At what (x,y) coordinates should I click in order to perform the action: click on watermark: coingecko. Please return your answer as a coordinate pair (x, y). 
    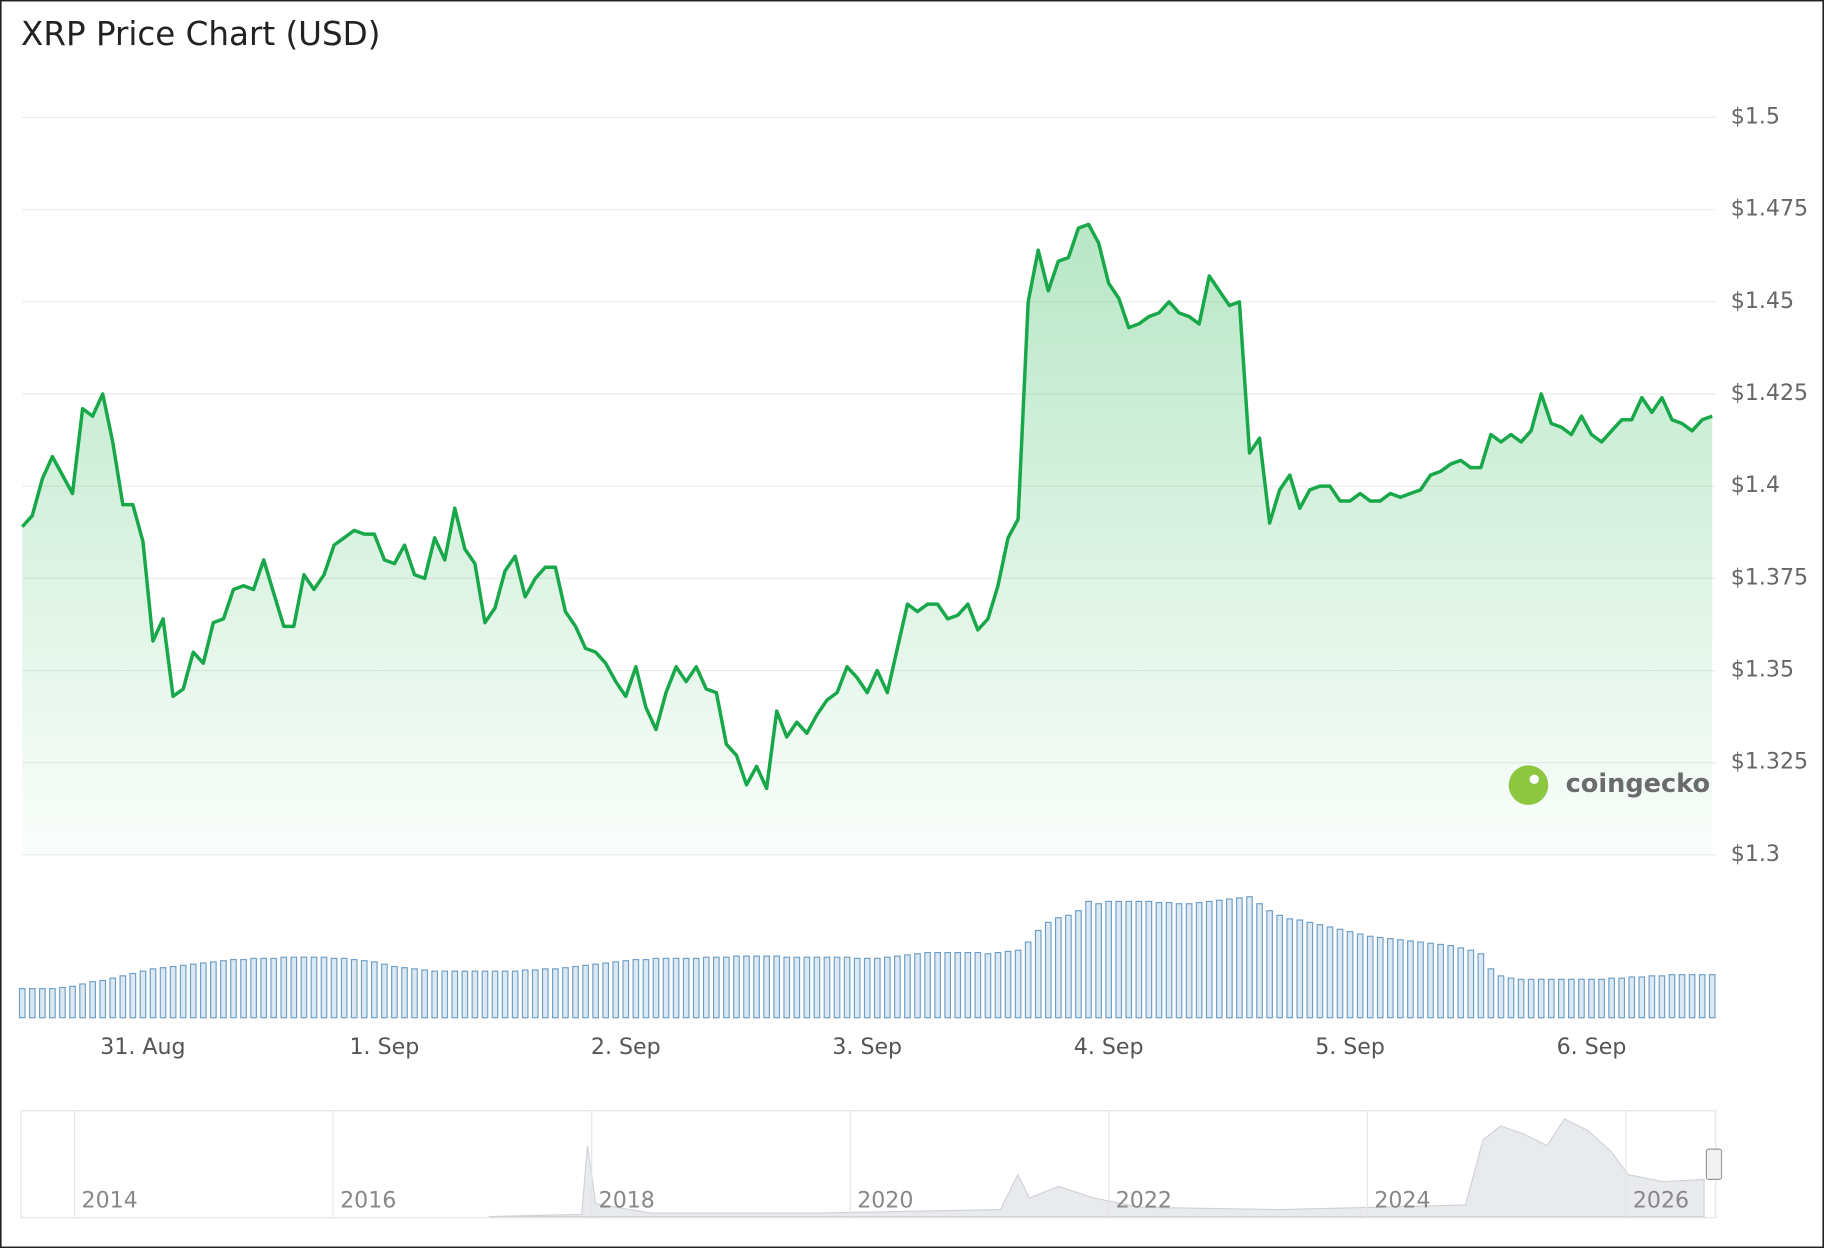
    Looking at the image, I should click on (1609, 785).